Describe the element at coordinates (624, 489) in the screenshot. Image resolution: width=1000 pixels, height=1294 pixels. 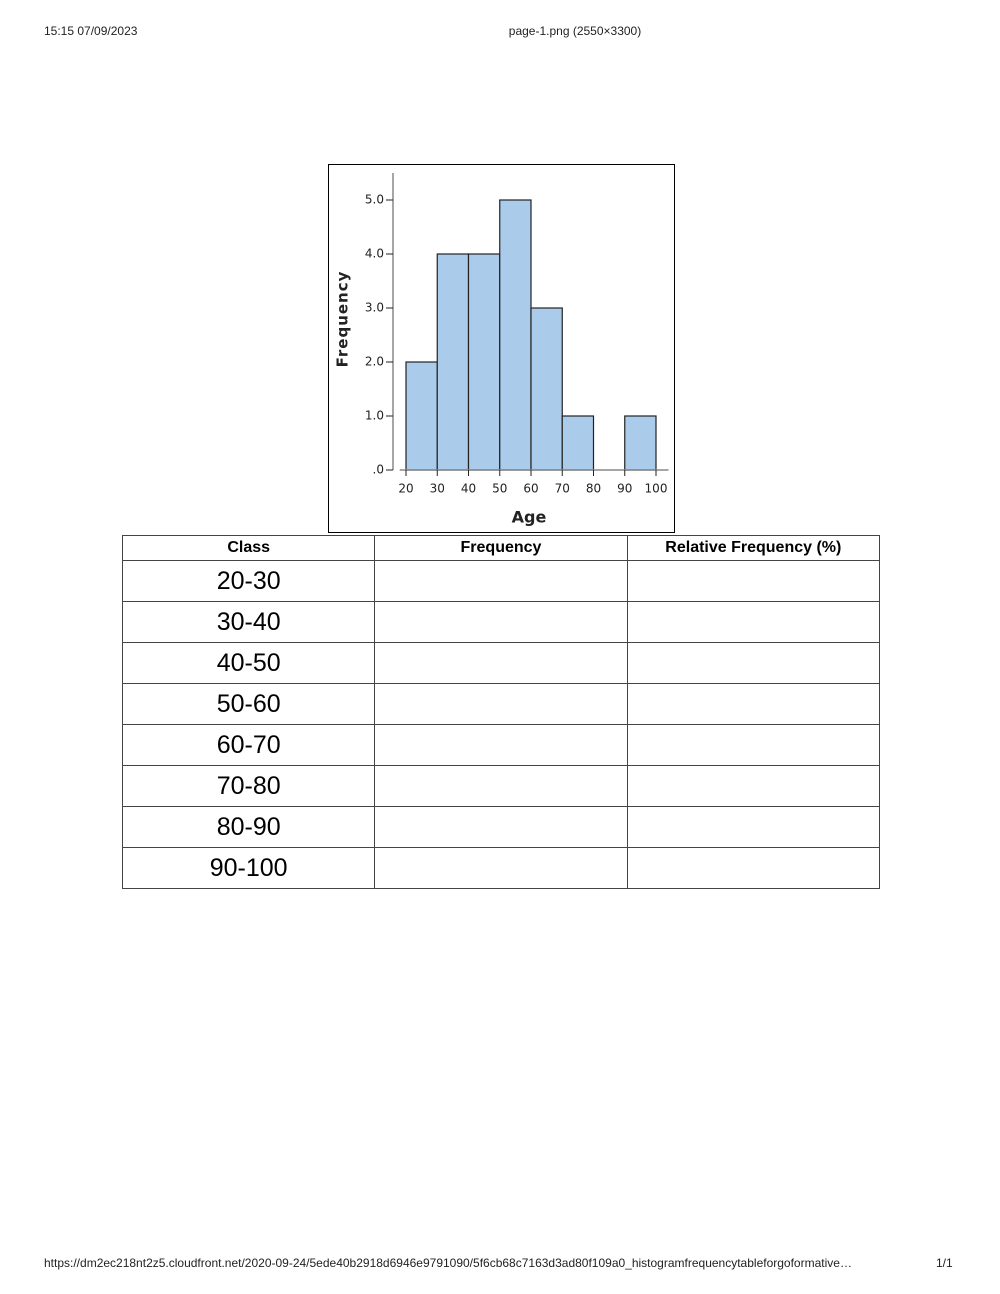
I see `x-tick-label: 90` at that location.